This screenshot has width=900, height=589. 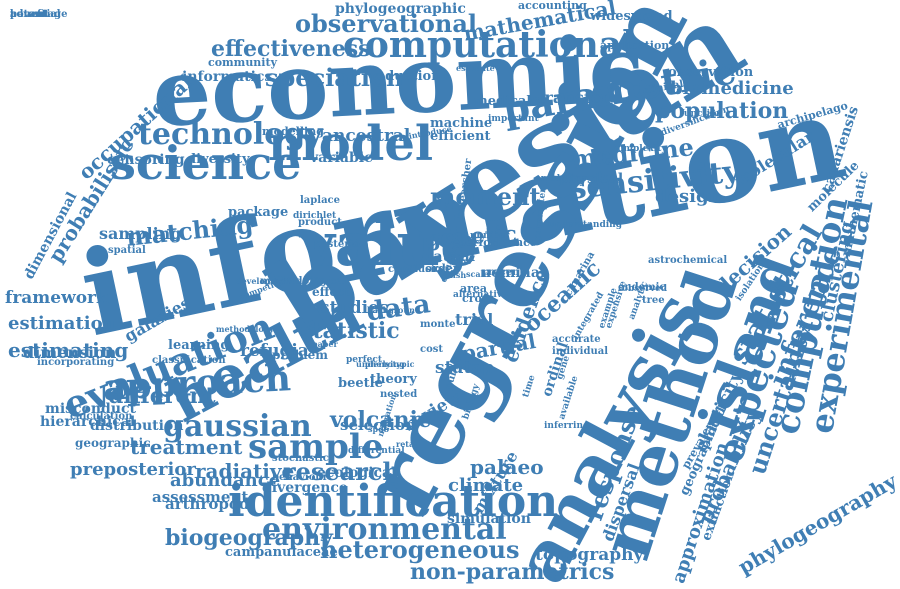 What do you see at coordinates (503, 101) in the screenshot?
I see `word-medical: medical` at bounding box center [503, 101].